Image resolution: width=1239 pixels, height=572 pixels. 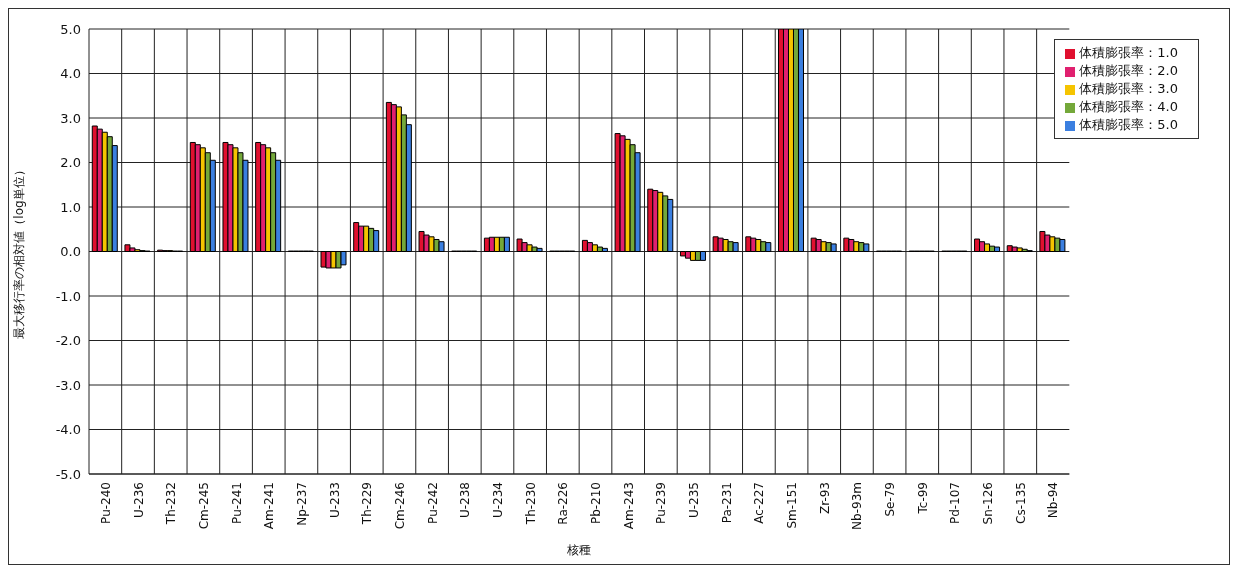 I want to click on y-axis-title: 最大移行率の相対値（log単位）, so click(x=19, y=251).